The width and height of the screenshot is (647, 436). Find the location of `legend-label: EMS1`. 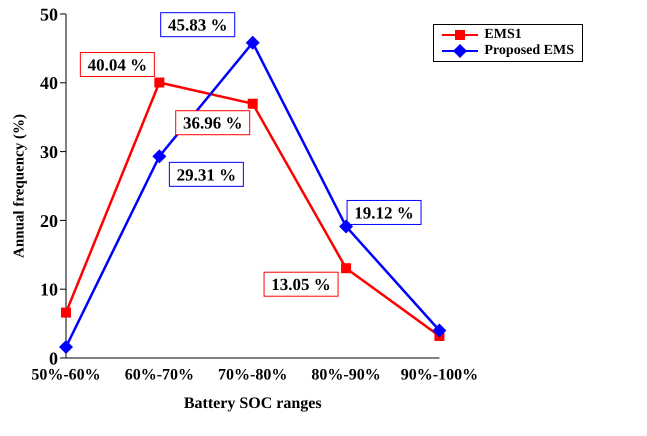

legend-label: EMS1 is located at coordinates (503, 35).